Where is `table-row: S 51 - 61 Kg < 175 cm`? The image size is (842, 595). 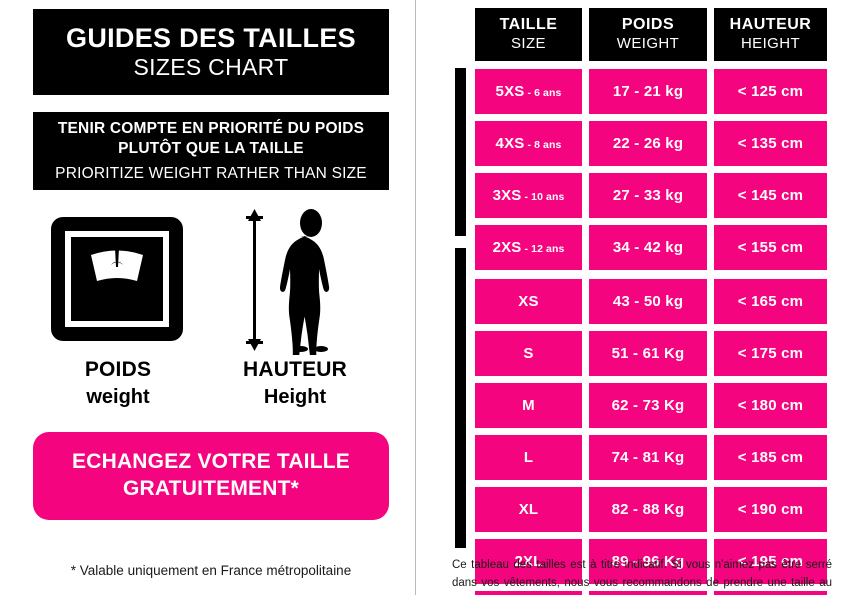
table-row: S 51 - 61 Kg < 175 cm is located at coordinates (651, 353).